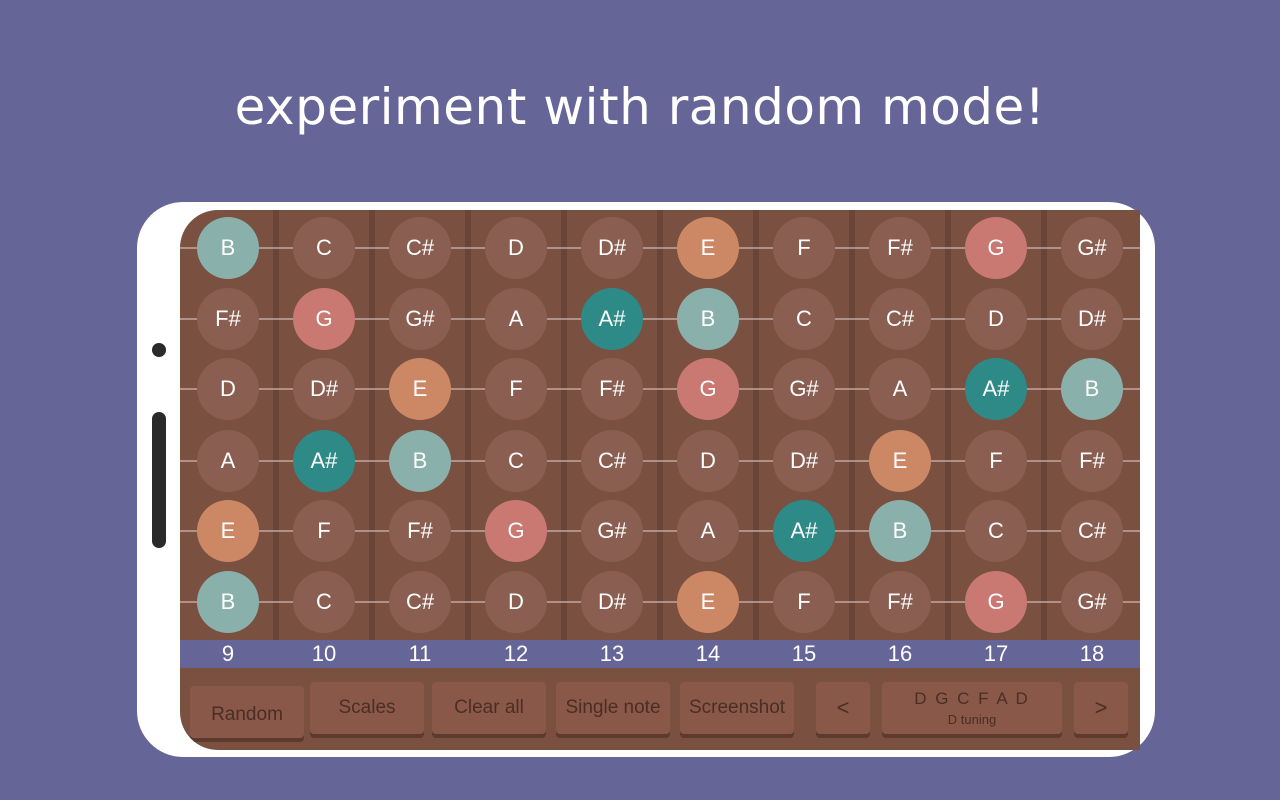 The image size is (1280, 800). What do you see at coordinates (972, 698) in the screenshot?
I see `tuning-notes: D G C F A D` at bounding box center [972, 698].